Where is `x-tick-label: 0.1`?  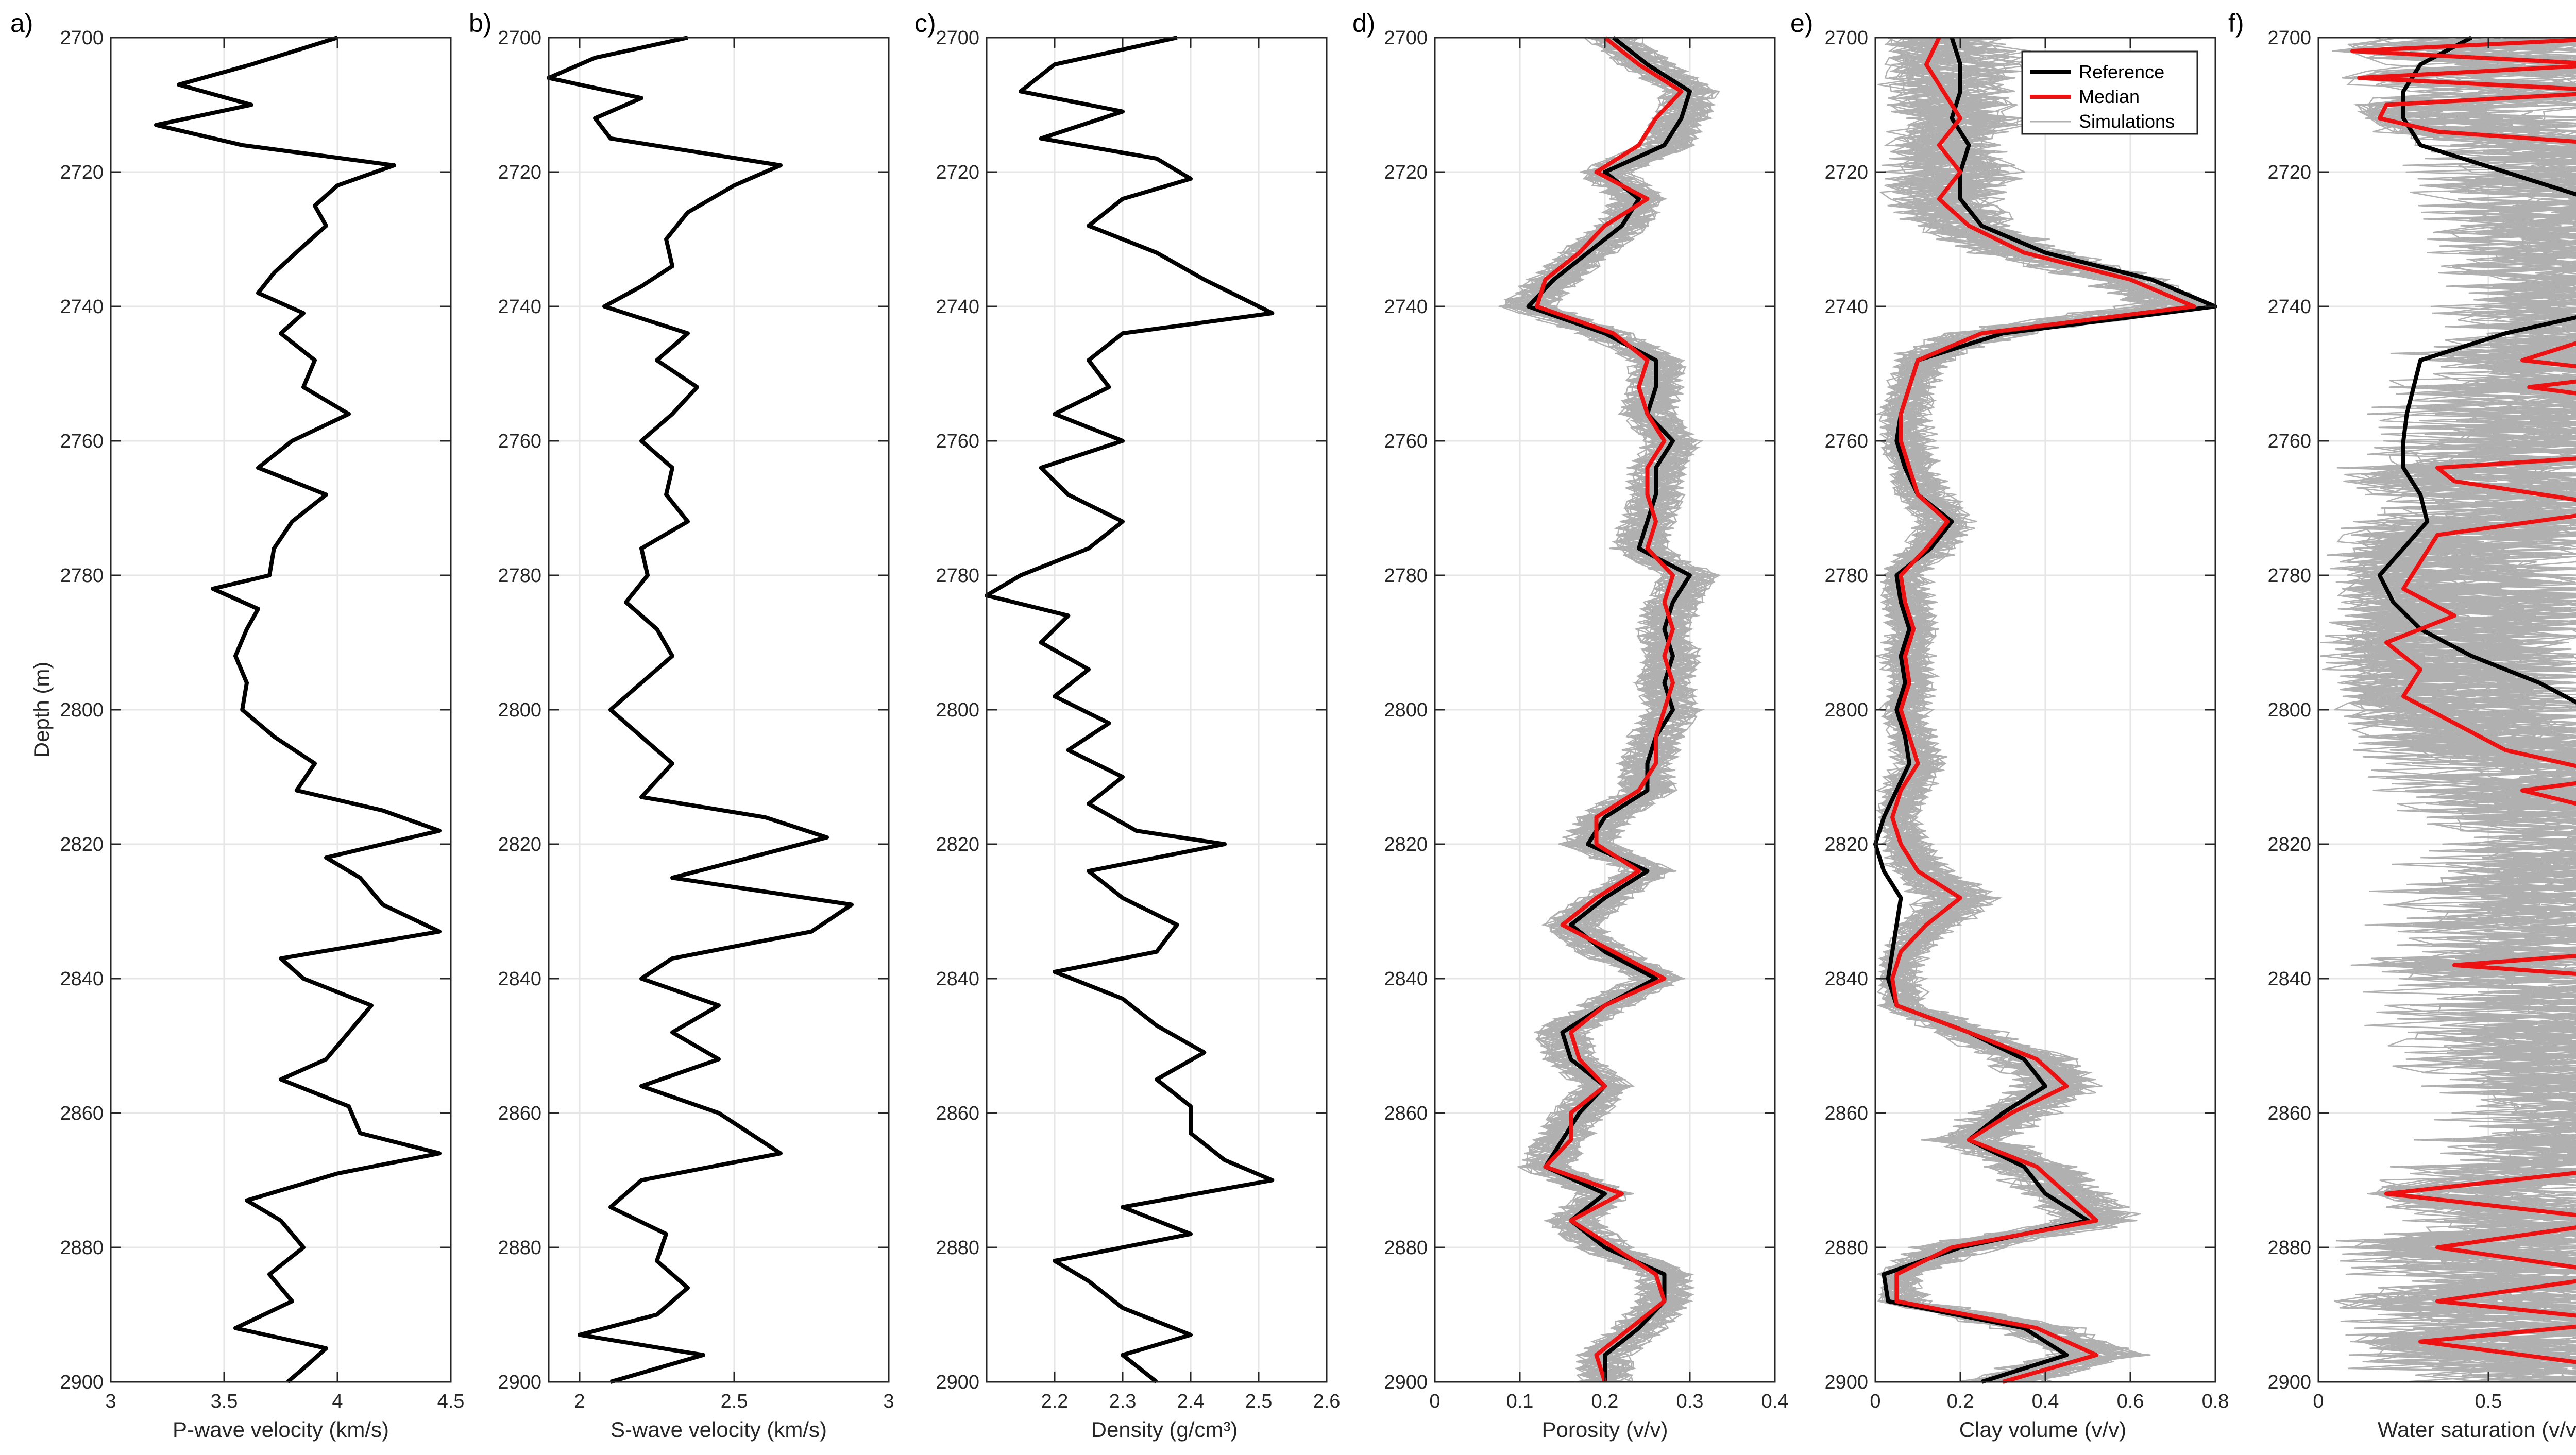 x-tick-label: 0.1 is located at coordinates (1520, 1401).